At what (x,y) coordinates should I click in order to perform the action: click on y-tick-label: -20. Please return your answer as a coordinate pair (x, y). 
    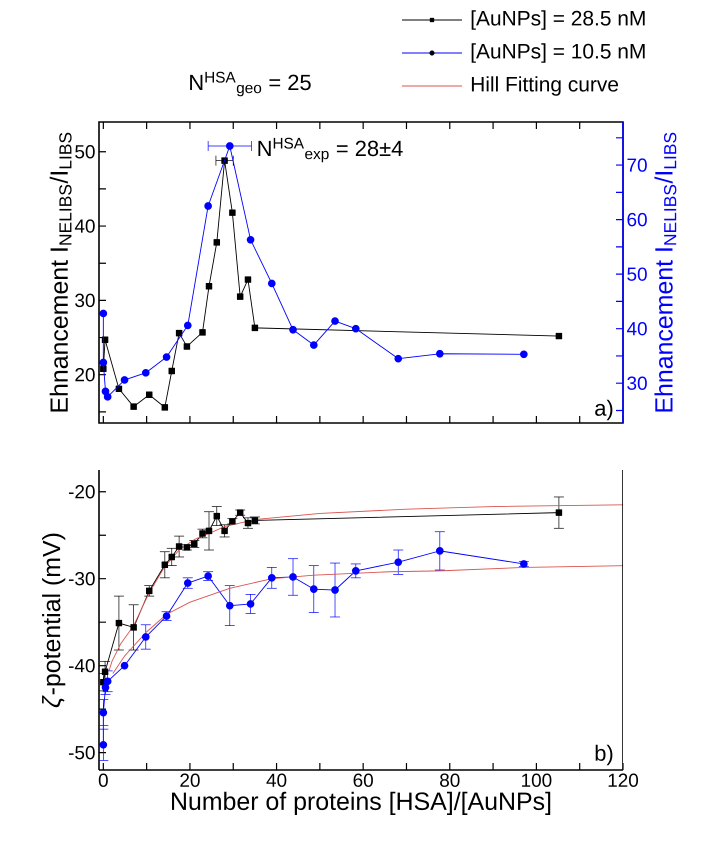
    Looking at the image, I should click on (81, 491).